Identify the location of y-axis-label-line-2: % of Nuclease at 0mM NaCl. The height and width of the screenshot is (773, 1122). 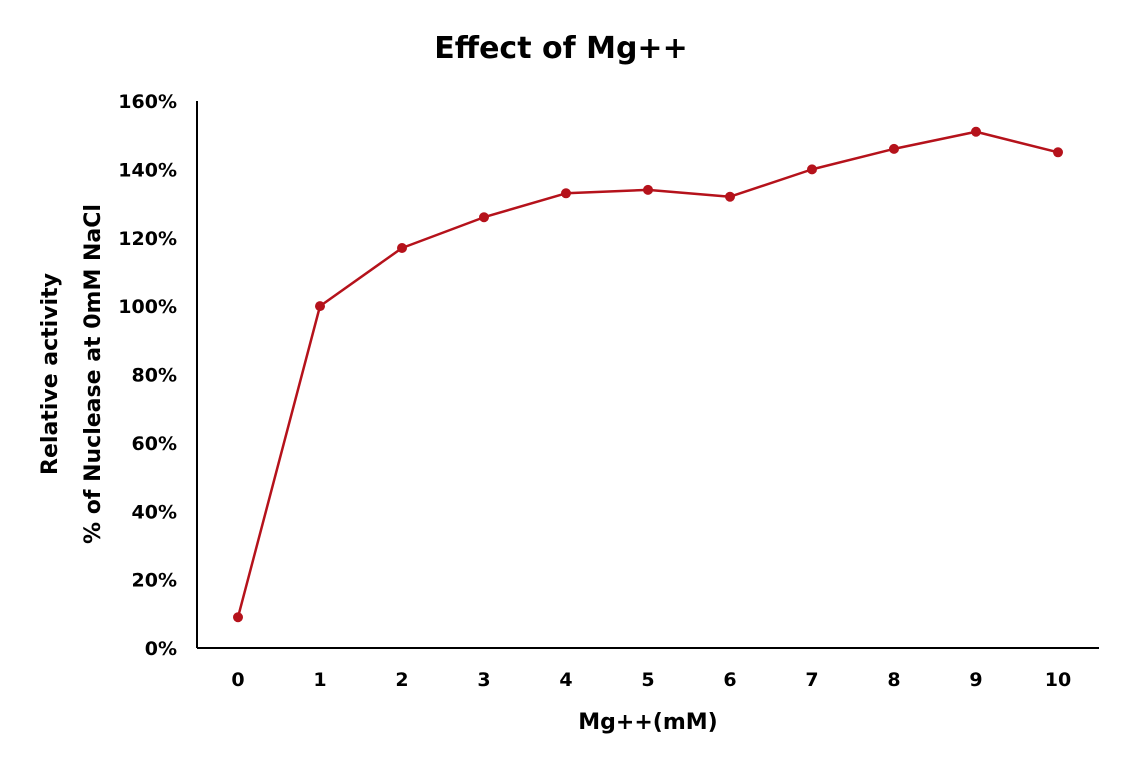
(93, 374).